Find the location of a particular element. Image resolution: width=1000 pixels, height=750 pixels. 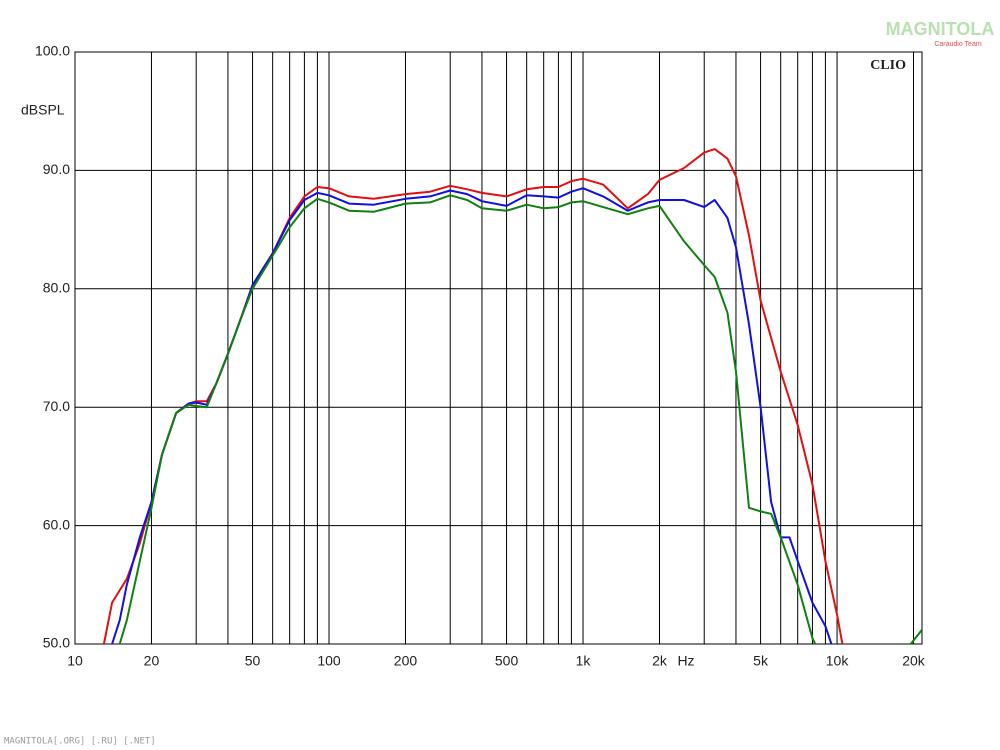

x-tick-label: 500 is located at coordinates (507, 661).